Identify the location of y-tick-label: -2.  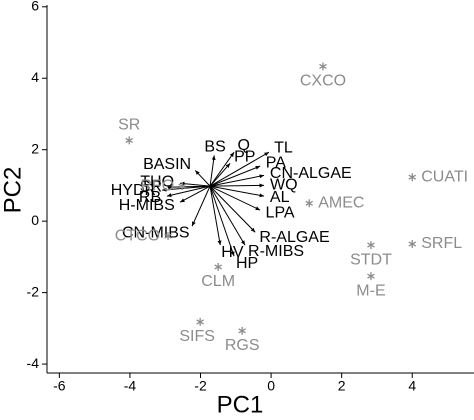
(33, 291).